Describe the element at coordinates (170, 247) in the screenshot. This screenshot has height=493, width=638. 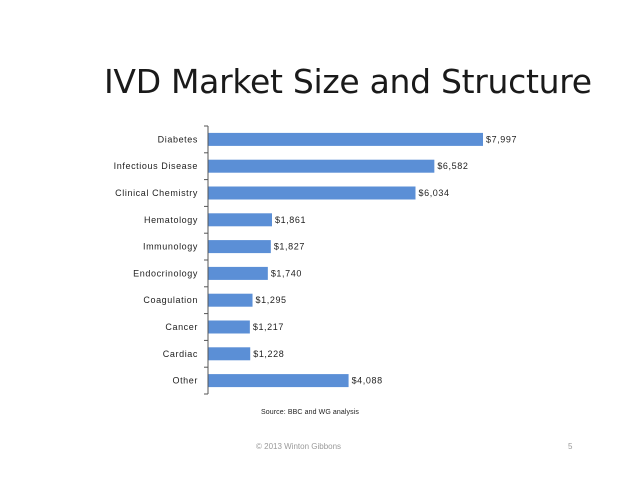
I see `category-label: Immunology` at that location.